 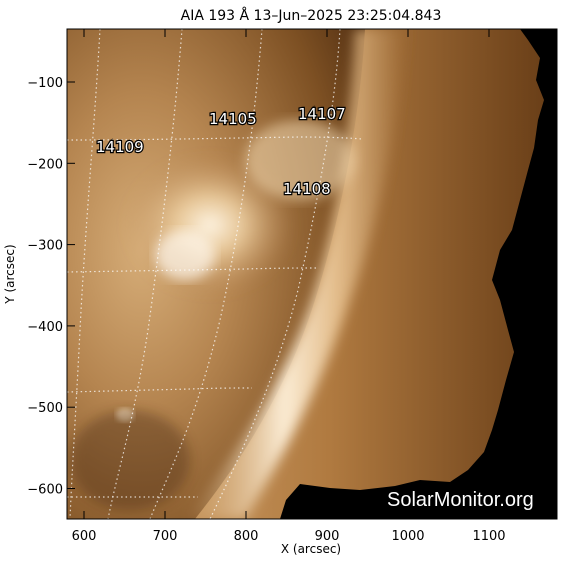 What do you see at coordinates (311, 549) in the screenshot?
I see `x-axis-label: X (arcsec)` at bounding box center [311, 549].